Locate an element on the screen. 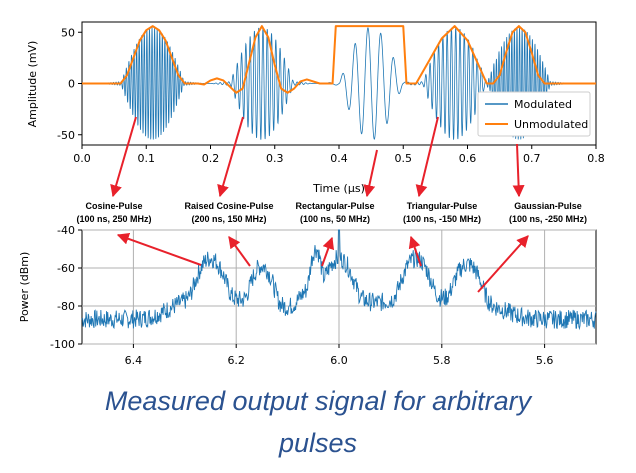  time-x-ticks: 0.0 0.1 0.2 0.3 0.4 0.5 0.6 0.7 0.8 is located at coordinates (339, 155).